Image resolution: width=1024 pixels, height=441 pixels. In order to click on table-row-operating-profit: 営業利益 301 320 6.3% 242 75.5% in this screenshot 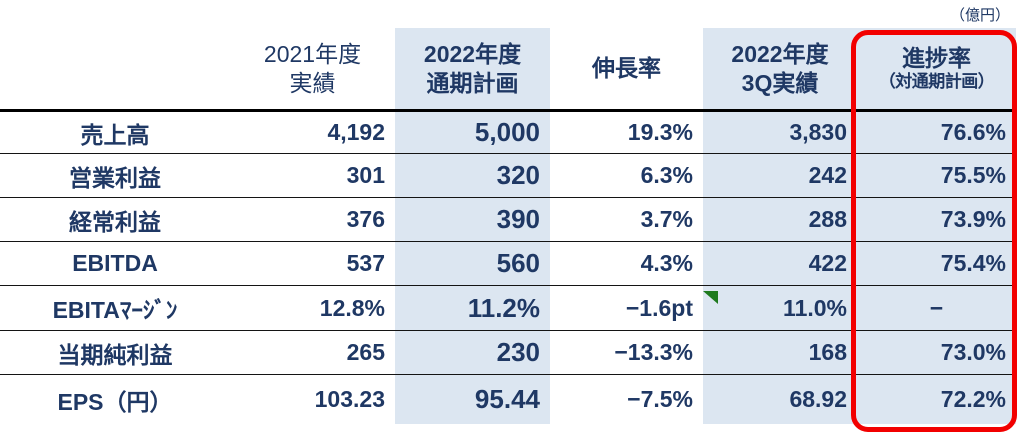, I will do `click(508, 175)`.